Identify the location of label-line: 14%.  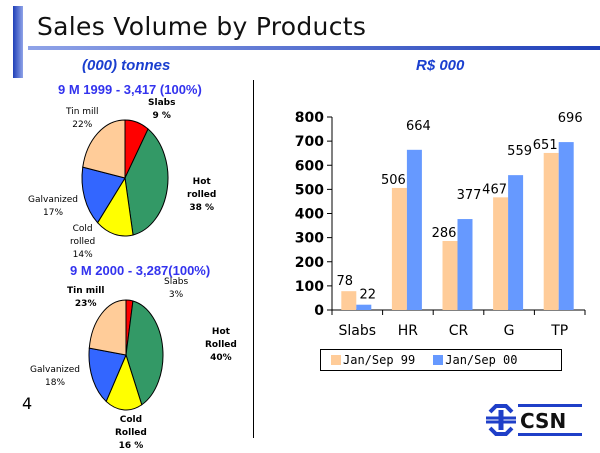
(82, 255).